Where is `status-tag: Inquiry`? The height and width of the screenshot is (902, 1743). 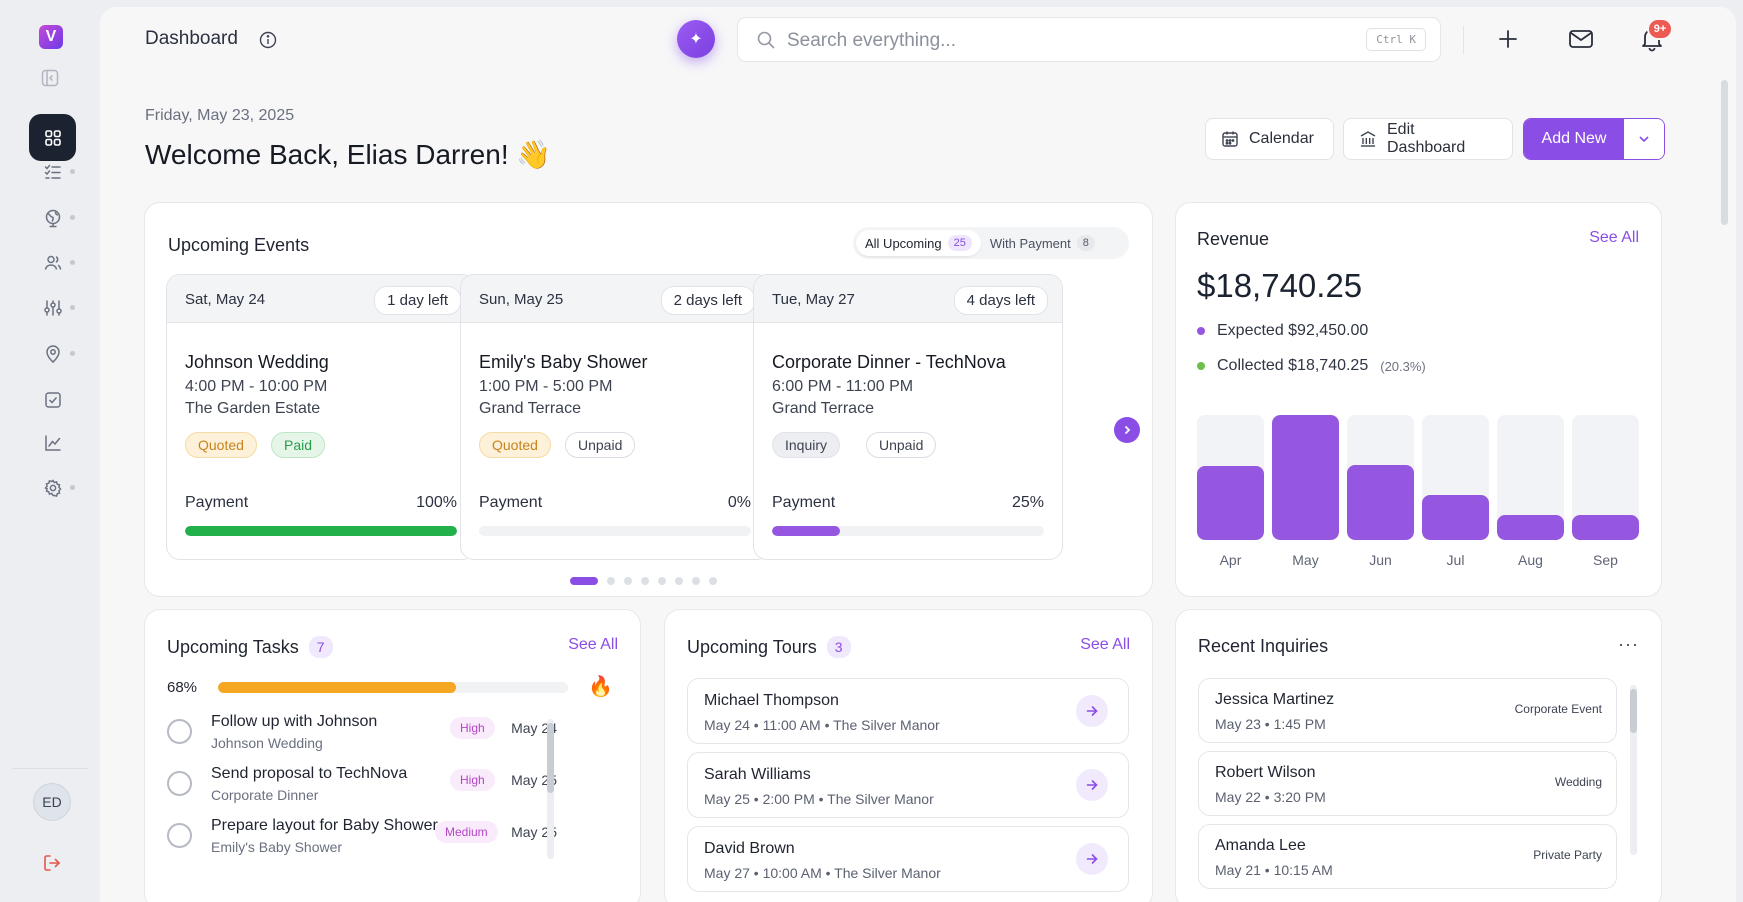
status-tag: Inquiry is located at coordinates (806, 445).